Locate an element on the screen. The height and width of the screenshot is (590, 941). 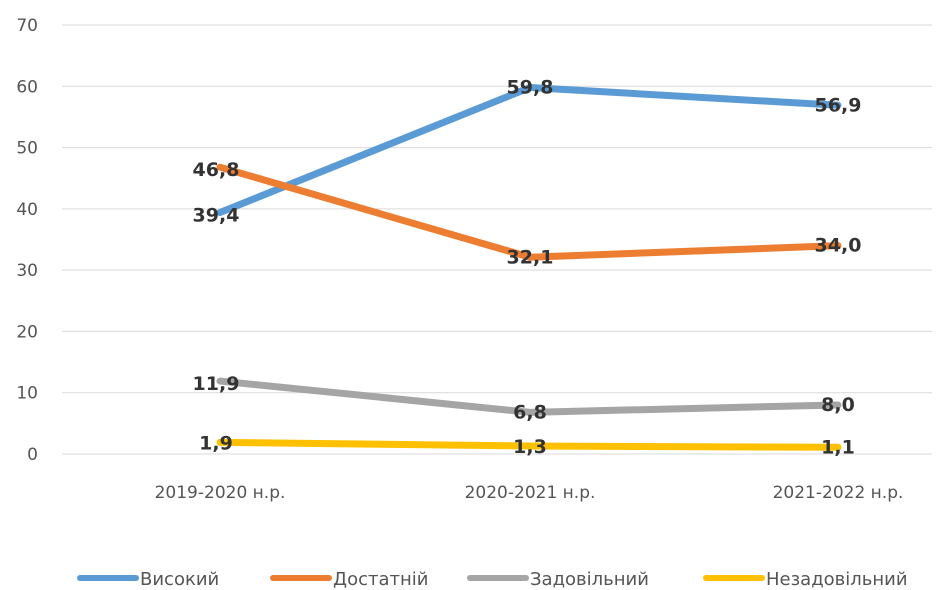
y-tick-label: 40 is located at coordinates (27, 210).